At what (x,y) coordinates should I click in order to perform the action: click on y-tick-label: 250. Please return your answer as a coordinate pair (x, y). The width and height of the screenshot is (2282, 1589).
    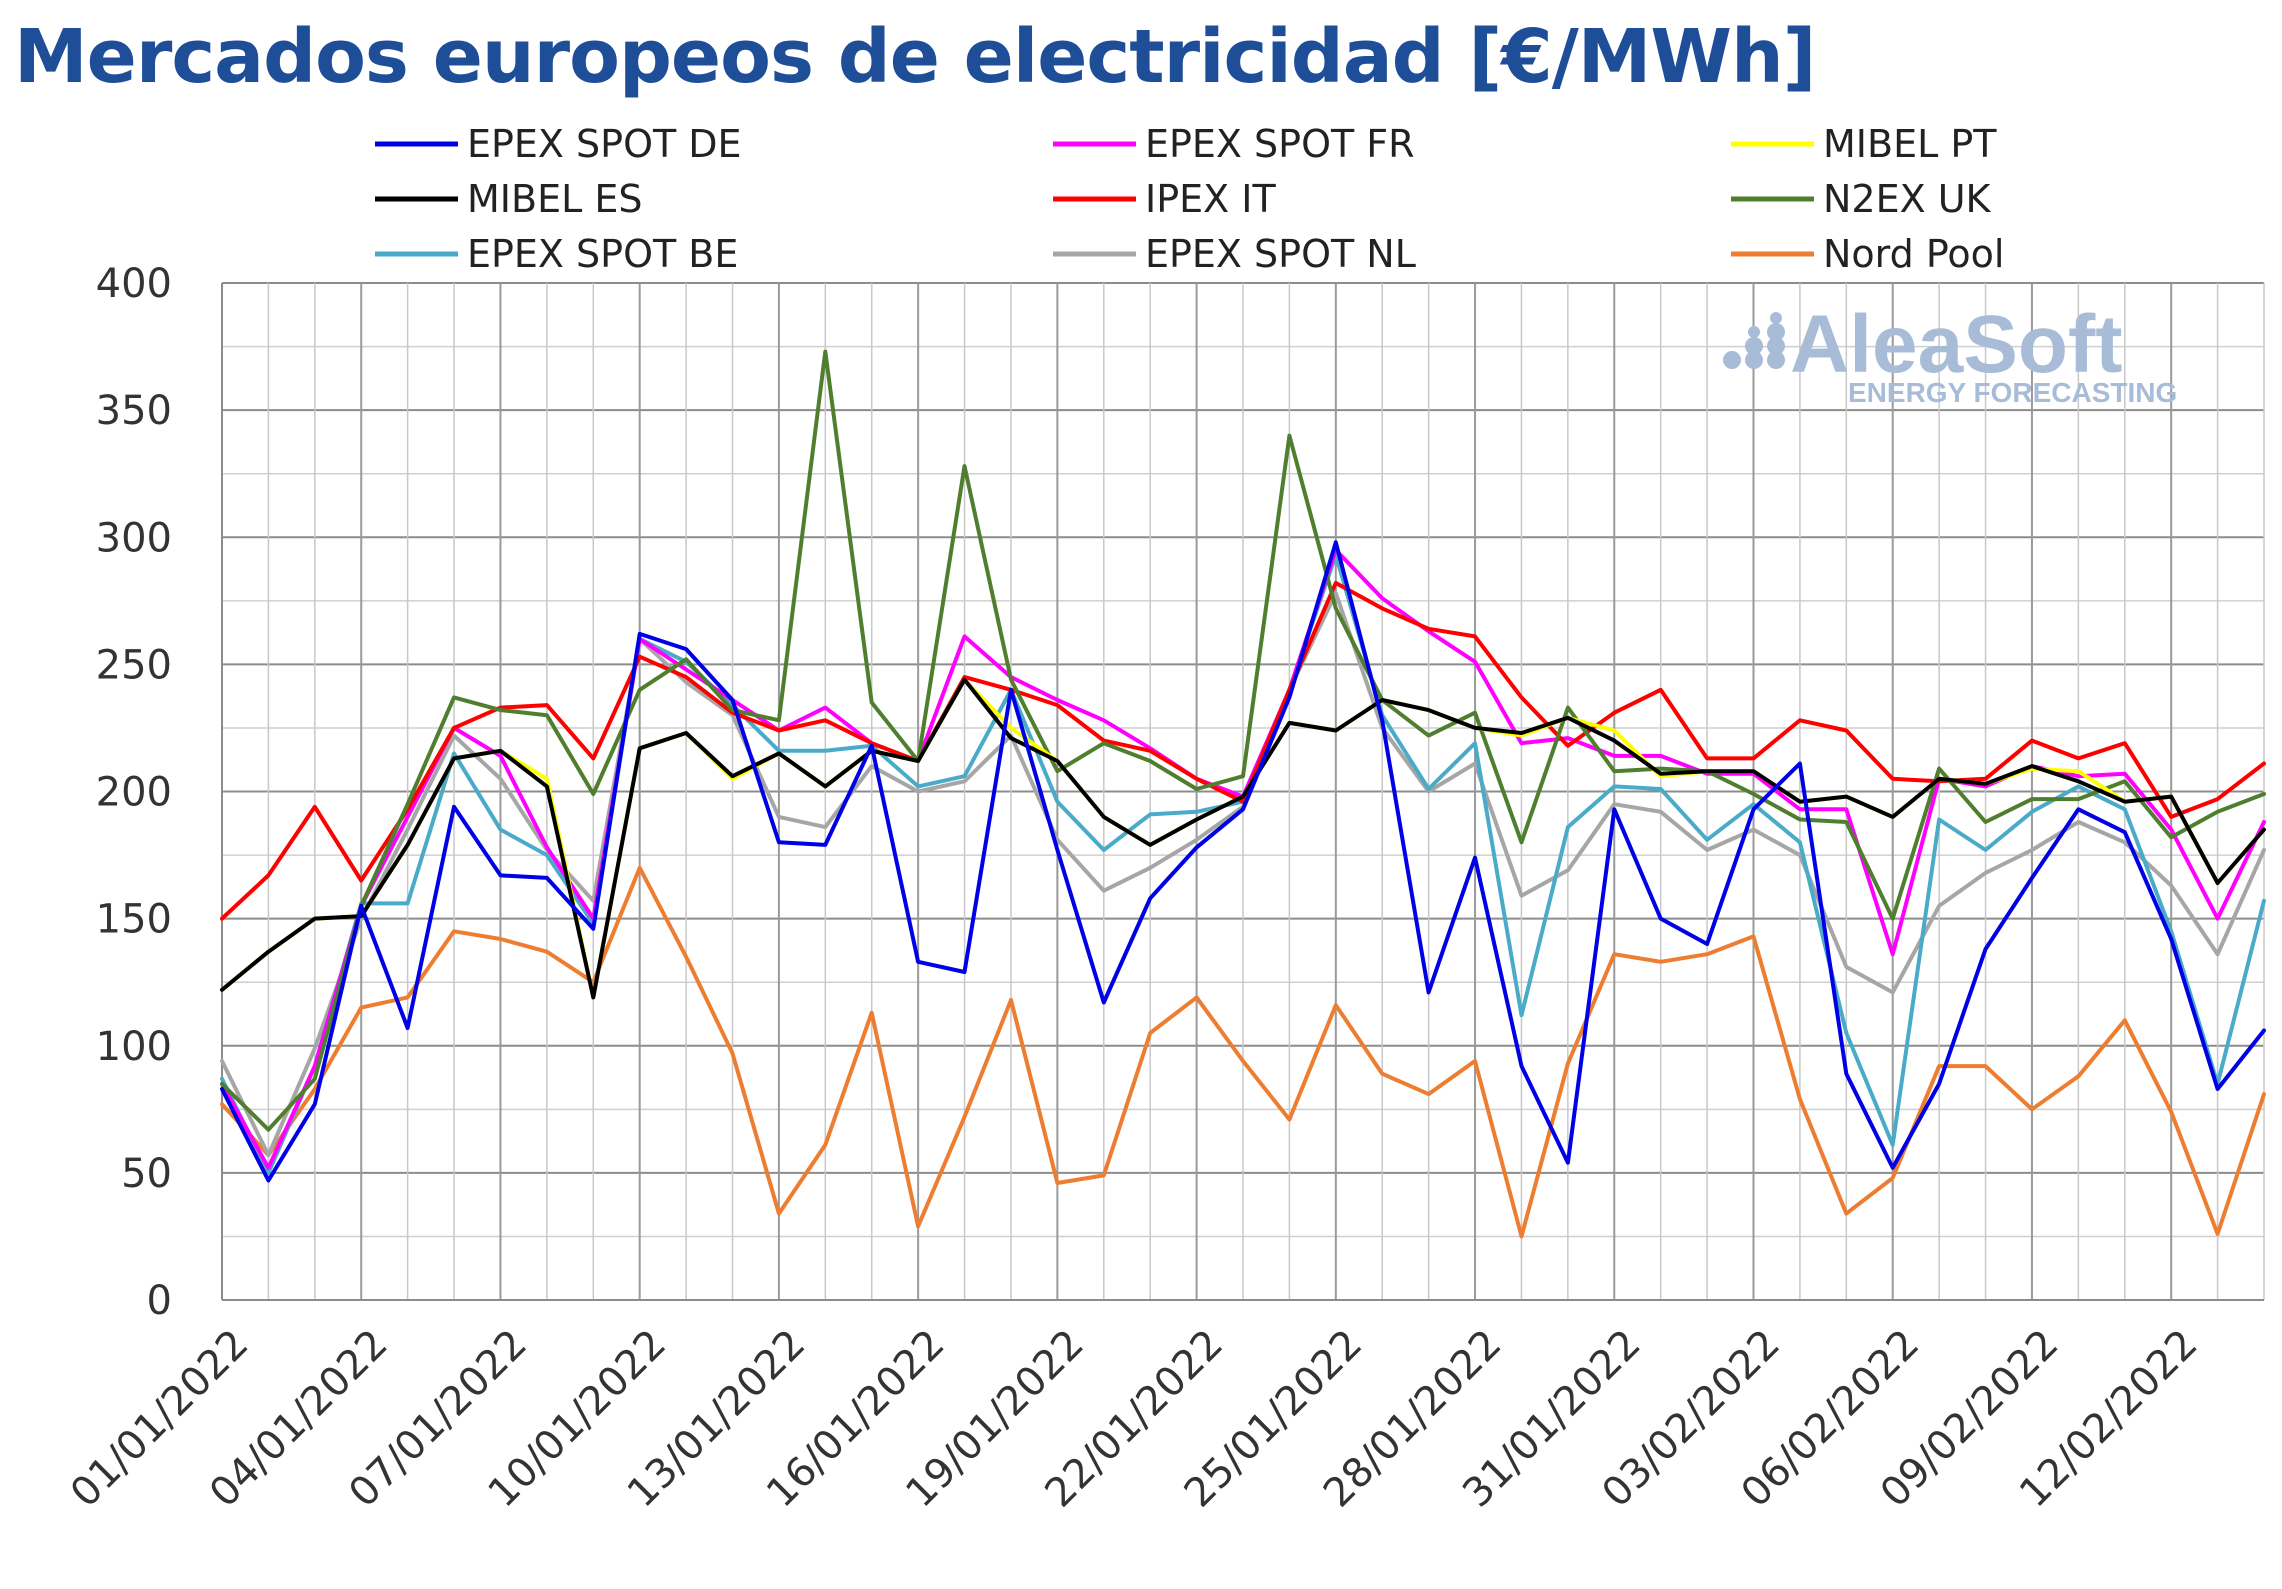
    Looking at the image, I should click on (134, 665).